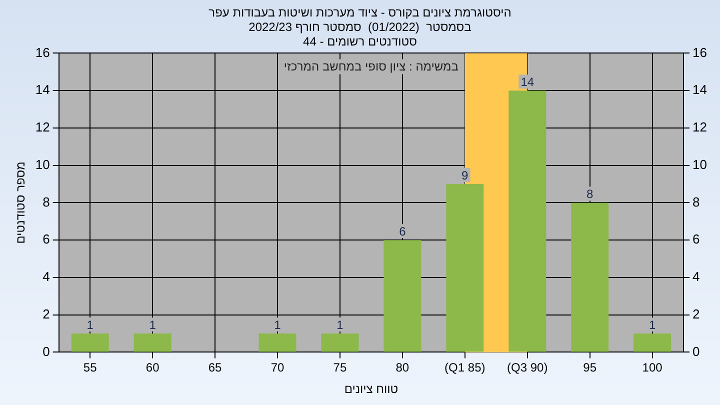  I want to click on y2-tick-label: 0, so click(696, 351).